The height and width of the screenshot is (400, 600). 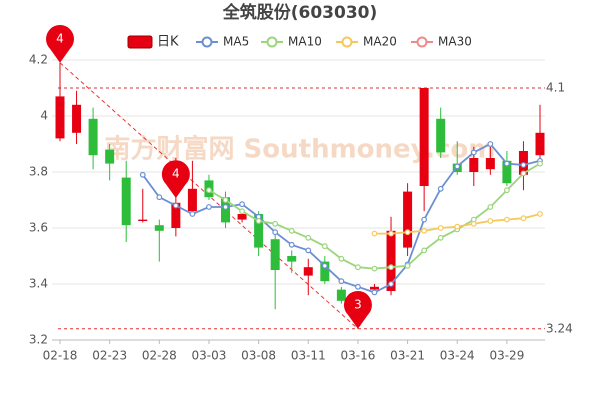 I want to click on legend-label: 日K, so click(x=168, y=42).